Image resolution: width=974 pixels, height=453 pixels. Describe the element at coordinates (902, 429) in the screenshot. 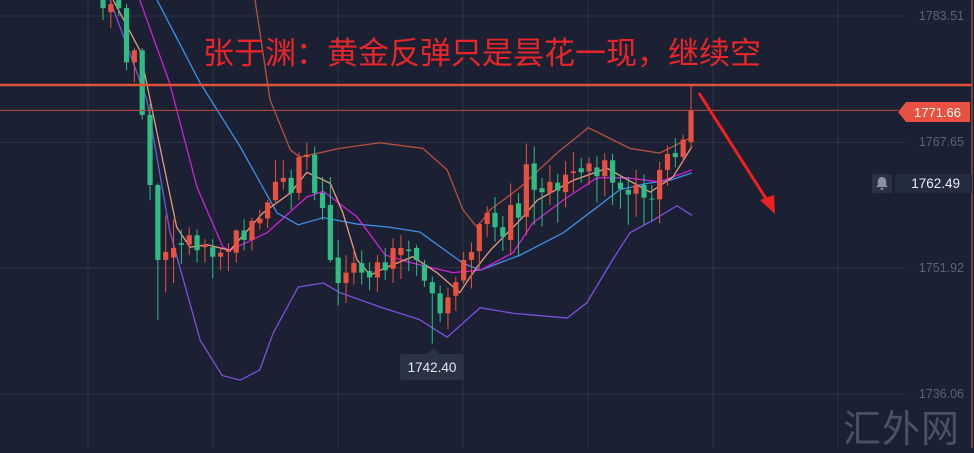

I see `watermark: 汇外网` at that location.